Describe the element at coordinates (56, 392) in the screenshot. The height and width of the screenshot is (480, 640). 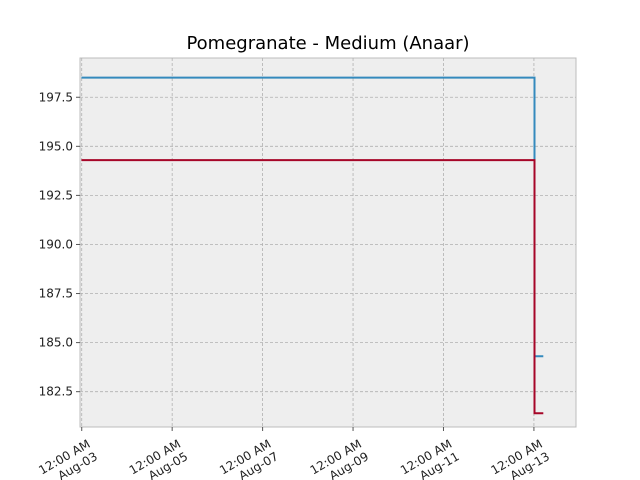
I see `y-tick-label: 182.5` at that location.